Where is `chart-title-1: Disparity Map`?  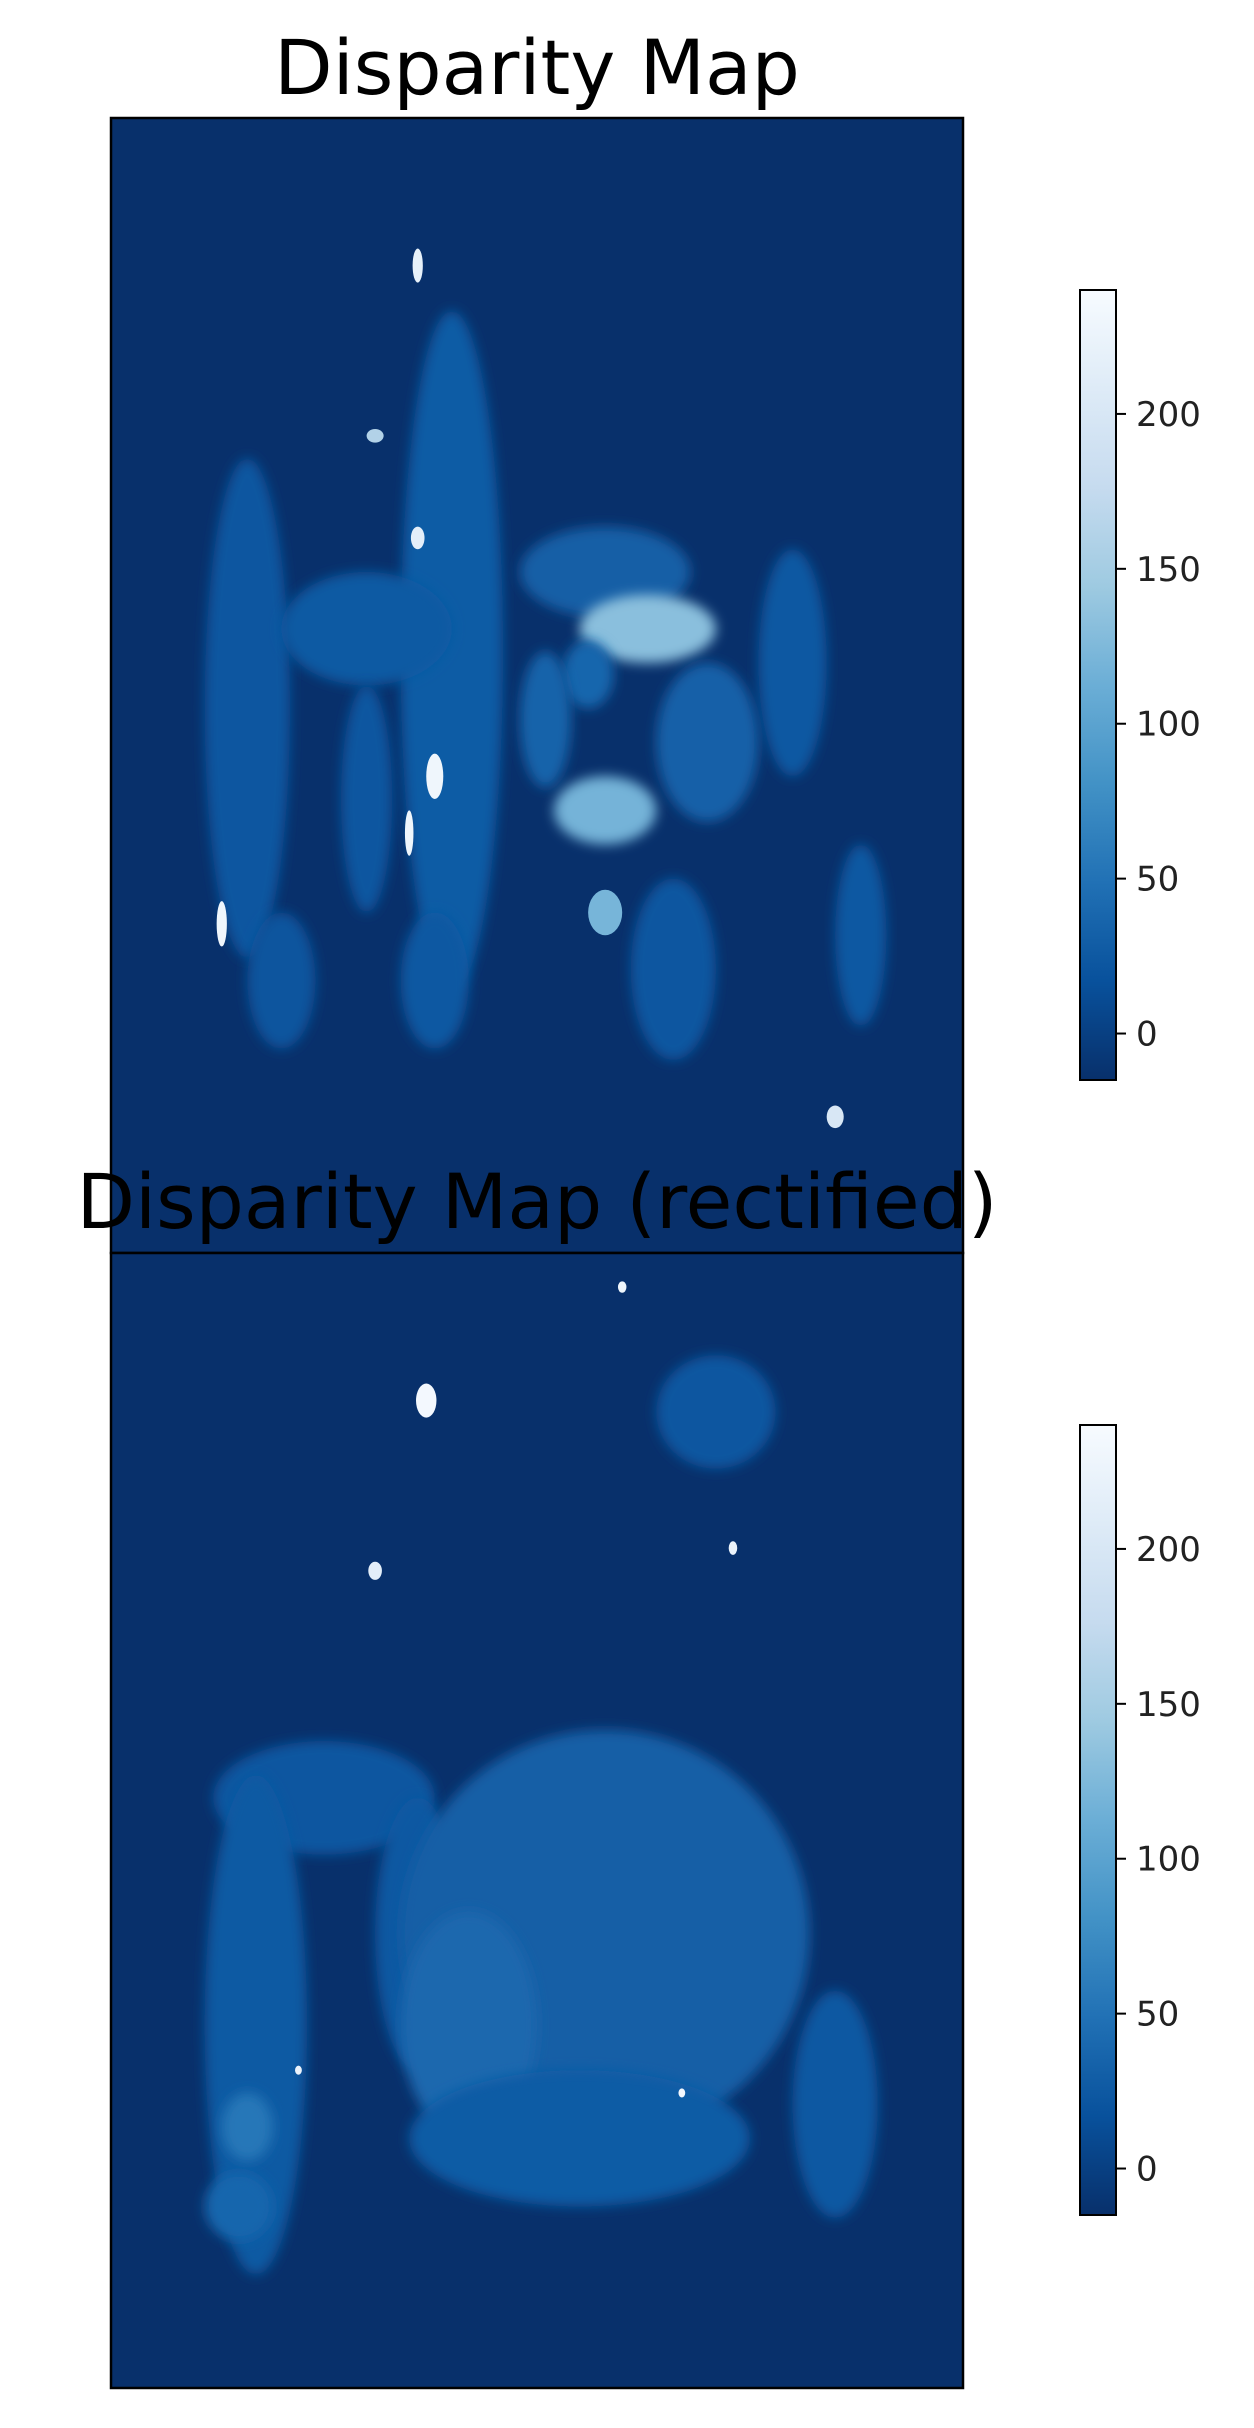 chart-title-1: Disparity Map is located at coordinates (537, 67).